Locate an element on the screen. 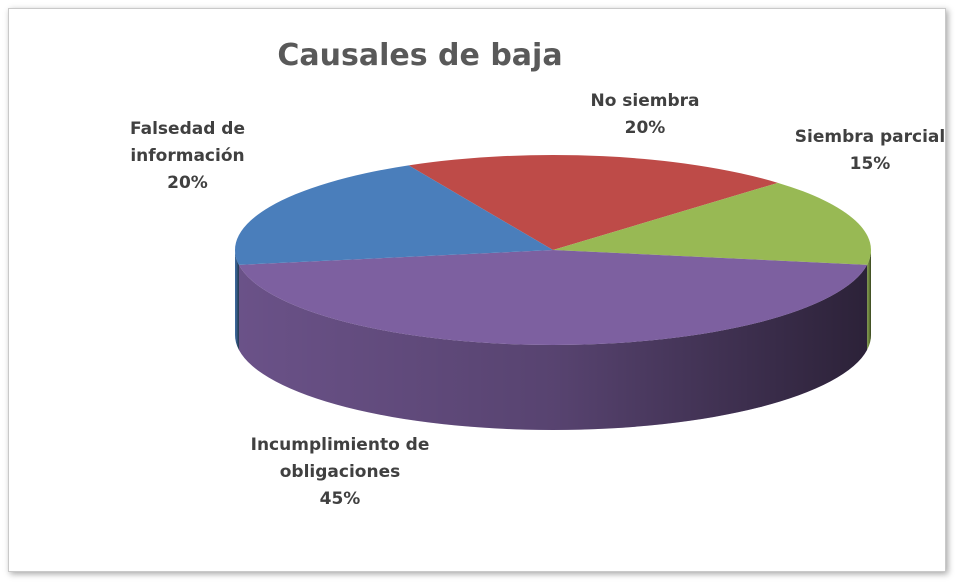 This screenshot has height=582, width=955. chart-title: Causales de baja is located at coordinates (420, 55).